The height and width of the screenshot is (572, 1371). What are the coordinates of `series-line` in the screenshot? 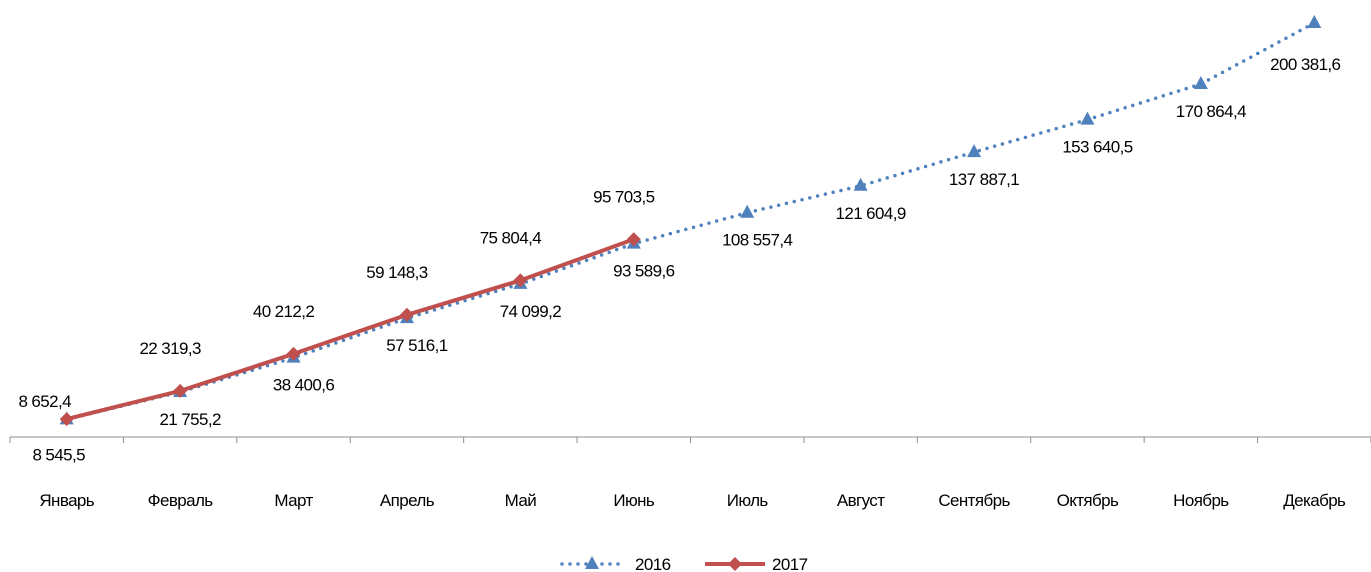 It's located at (350, 329).